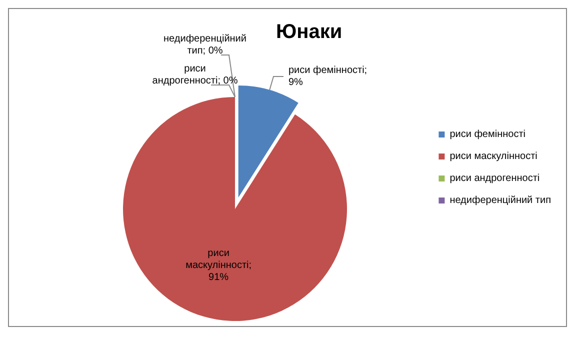 Image resolution: width=577 pixels, height=337 pixels. What do you see at coordinates (488, 134) in the screenshot?
I see `legend-label: риси фемінності` at bounding box center [488, 134].